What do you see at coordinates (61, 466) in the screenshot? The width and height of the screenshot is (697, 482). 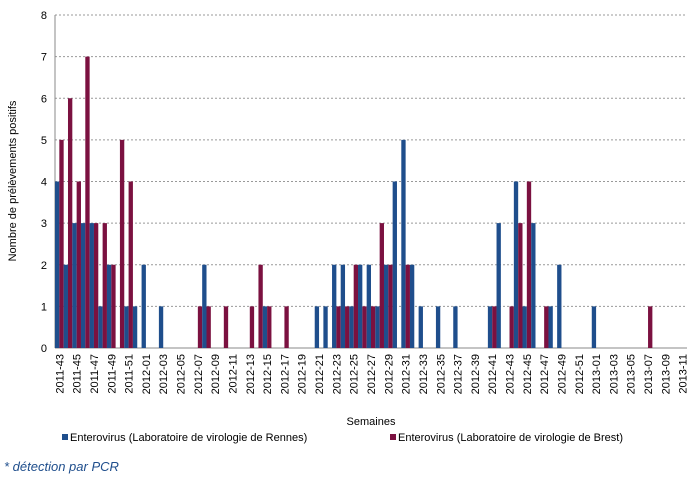 I see `footnote: * détection par PCR` at bounding box center [61, 466].